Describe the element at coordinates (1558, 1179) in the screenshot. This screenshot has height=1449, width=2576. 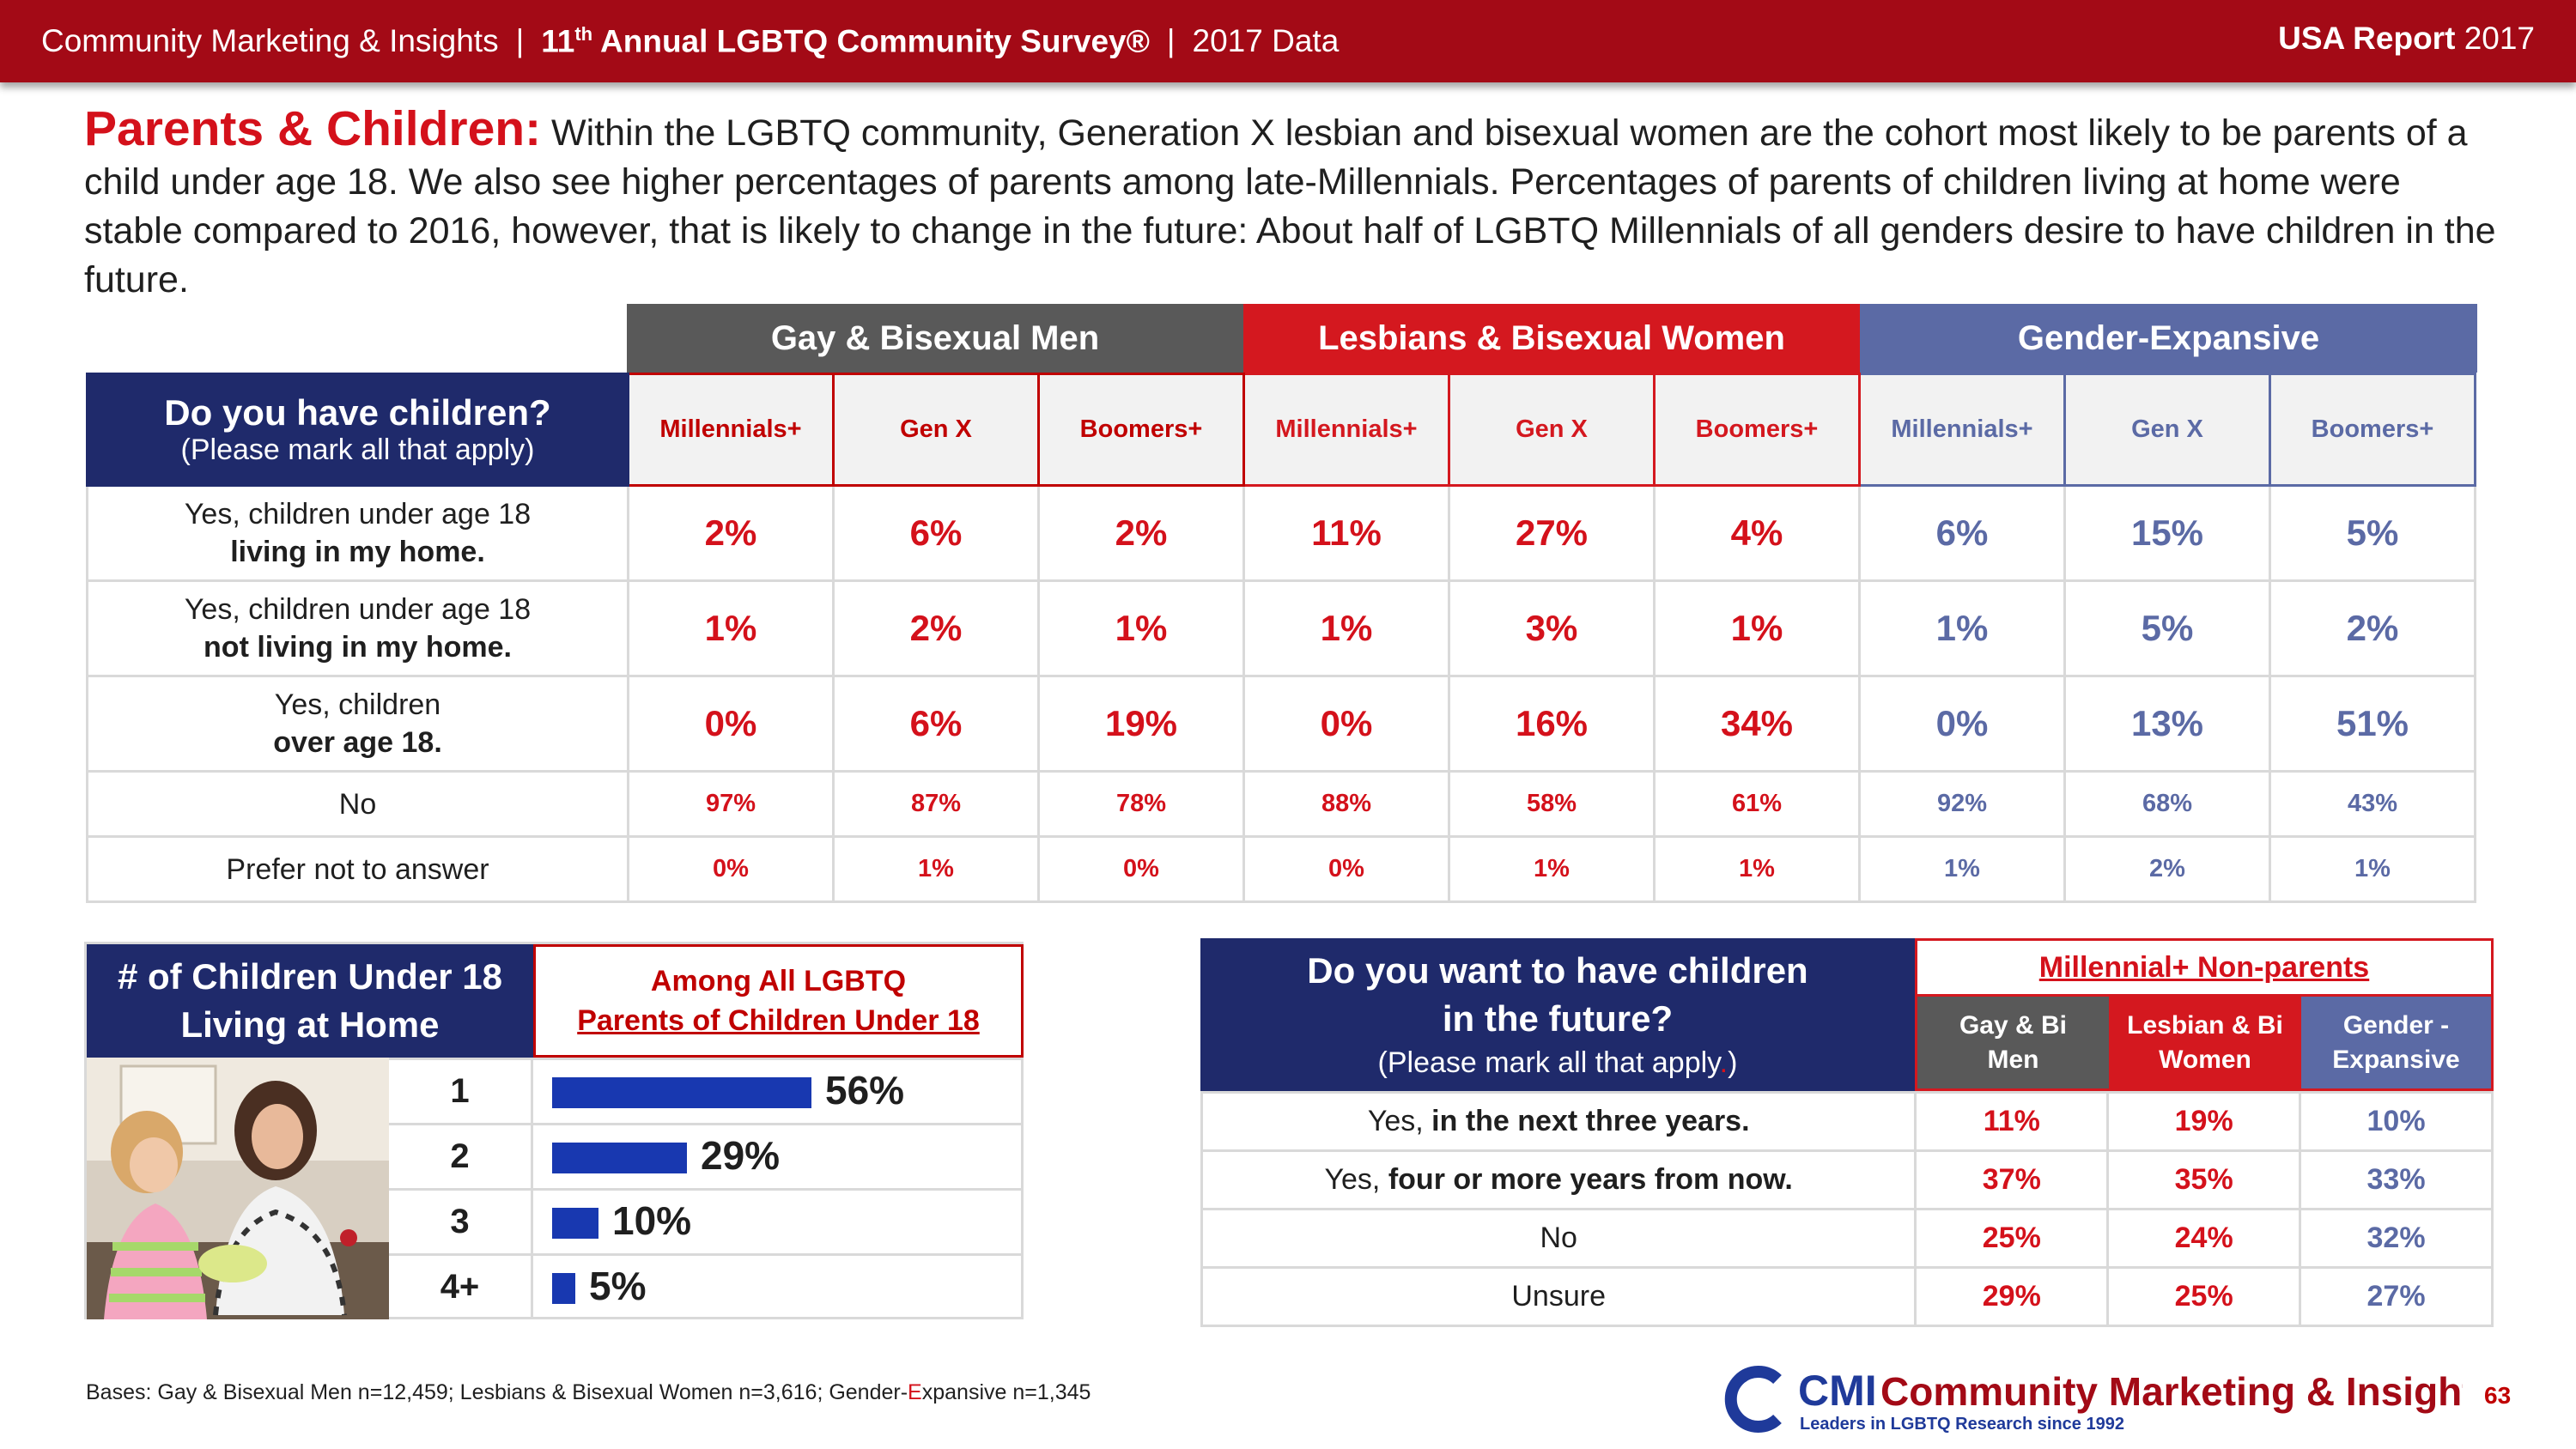
I see `row-label: Yes, four or more years from now.` at that location.